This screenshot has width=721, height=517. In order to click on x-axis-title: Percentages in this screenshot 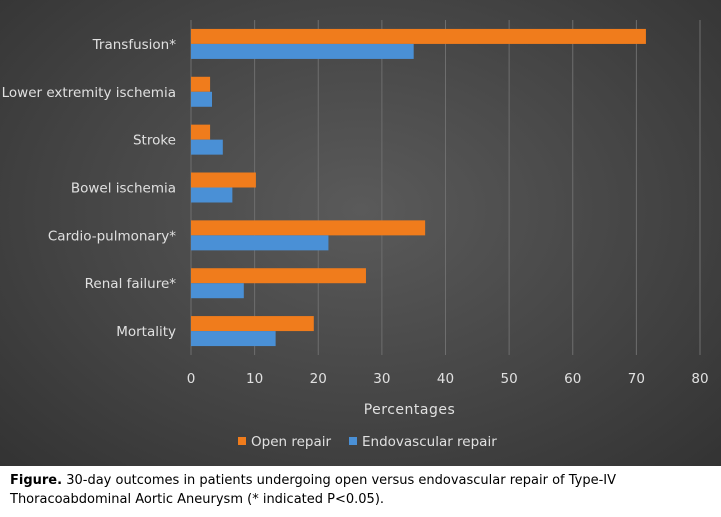, I will do `click(410, 410)`.